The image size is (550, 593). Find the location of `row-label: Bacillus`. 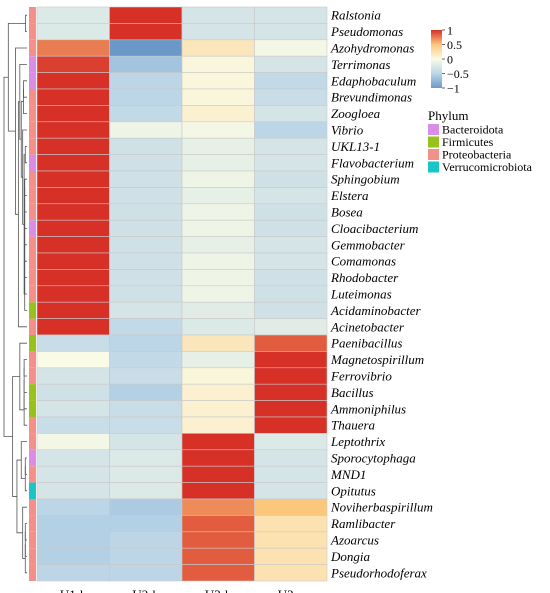

row-label: Bacillus is located at coordinates (352, 392).